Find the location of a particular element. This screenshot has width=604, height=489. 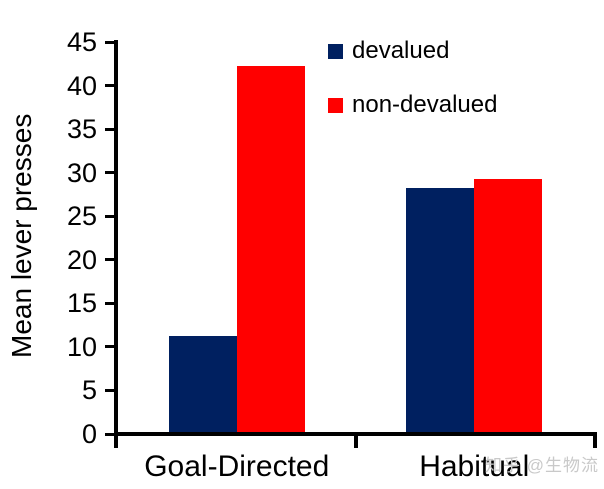

bar-habitual-non-devalued is located at coordinates (508, 305).